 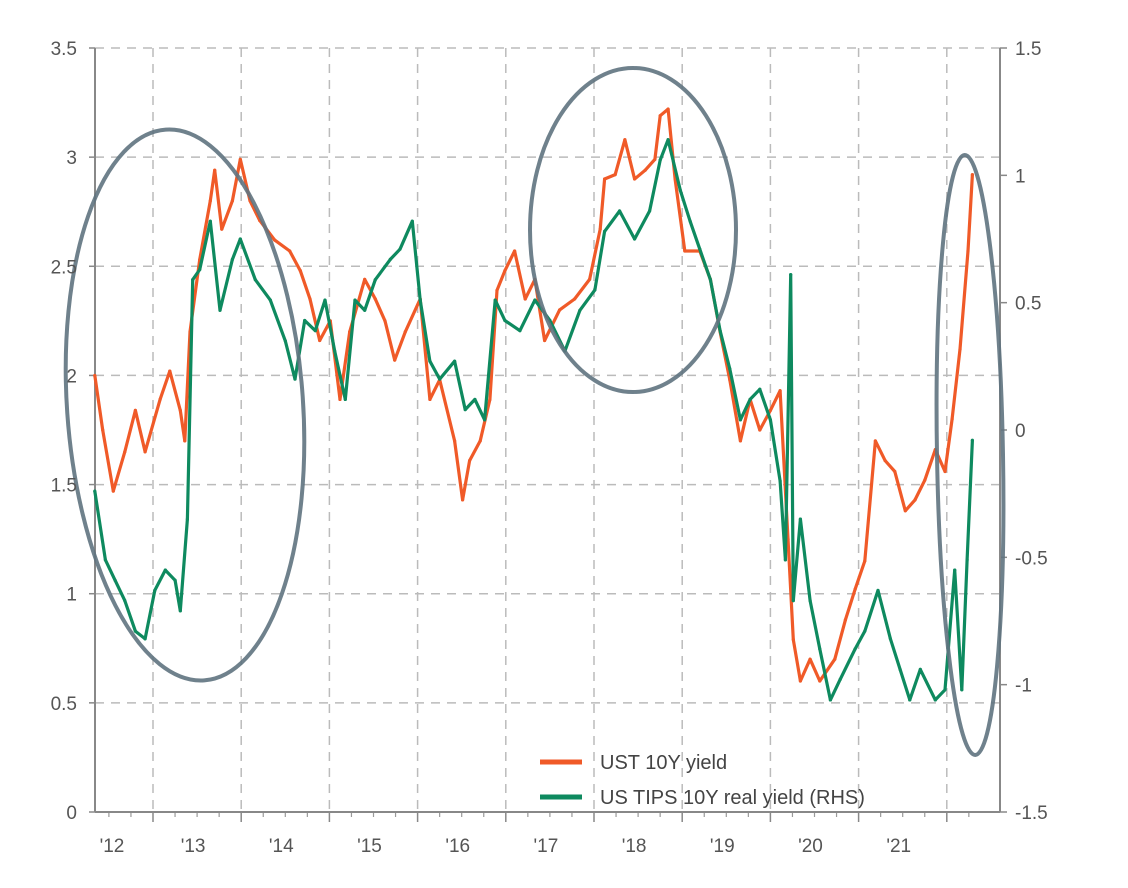 What do you see at coordinates (64, 704) in the screenshot?
I see `y-left-tick-label: 0.5` at bounding box center [64, 704].